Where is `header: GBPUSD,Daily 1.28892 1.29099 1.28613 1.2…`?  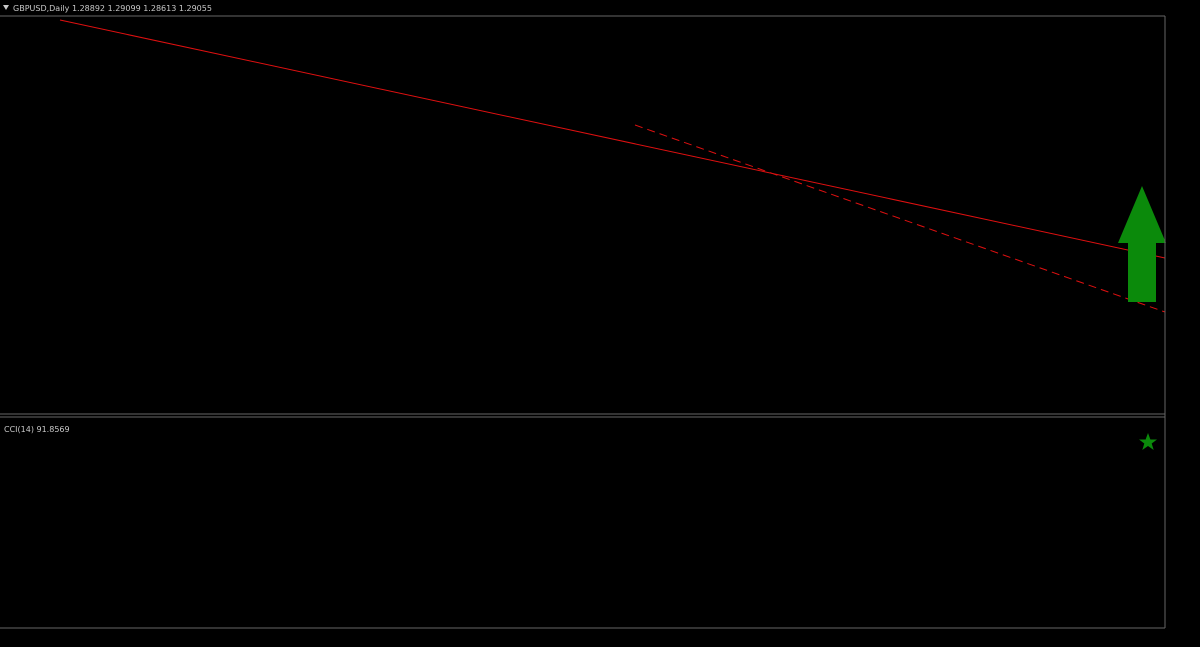
header: GBPUSD,Daily 1.28892 1.29099 1.28613 1.2… is located at coordinates (112, 8).